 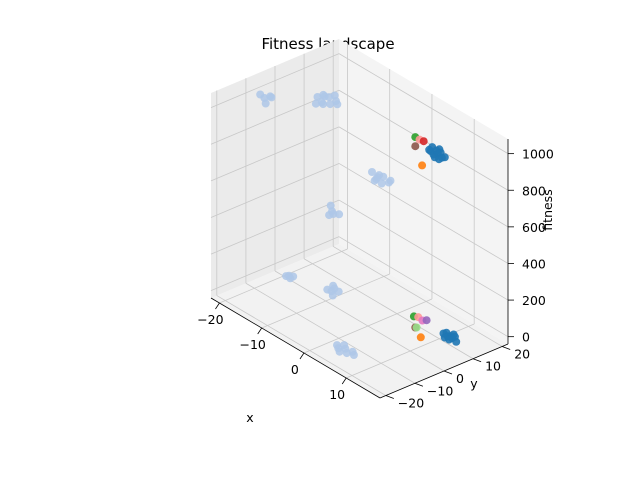 What do you see at coordinates (440, 390) in the screenshot?
I see `y-tick-label: −10` at bounding box center [440, 390].